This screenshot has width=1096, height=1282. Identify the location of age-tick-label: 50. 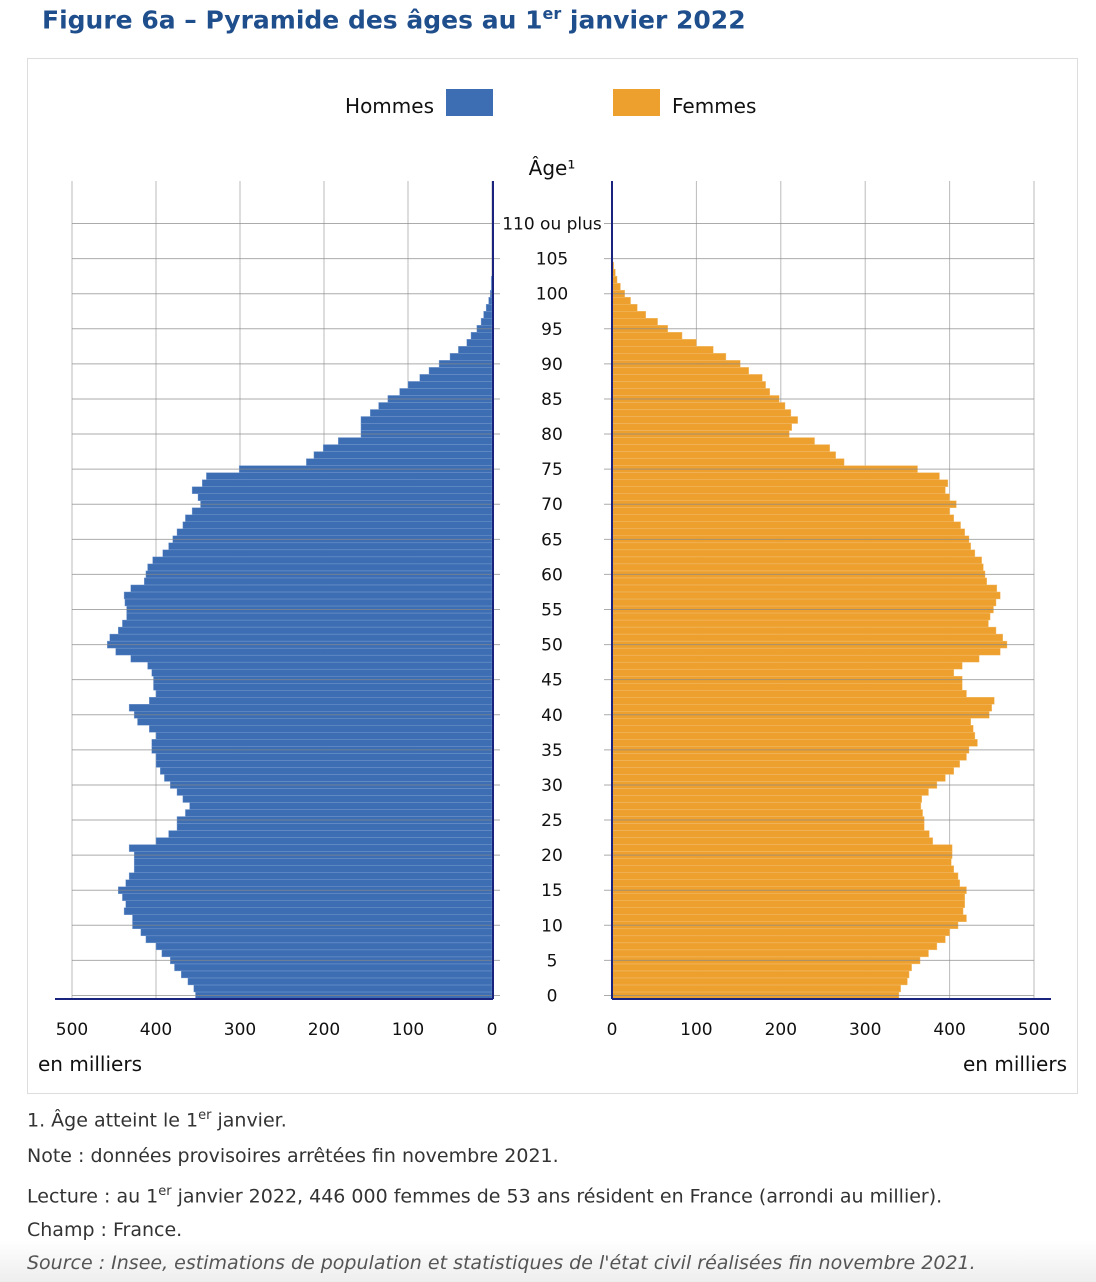
(552, 646).